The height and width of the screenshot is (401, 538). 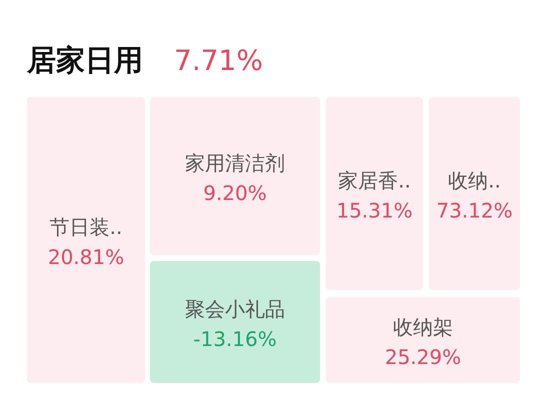 I want to click on data-label: 73.12%, so click(x=474, y=210).